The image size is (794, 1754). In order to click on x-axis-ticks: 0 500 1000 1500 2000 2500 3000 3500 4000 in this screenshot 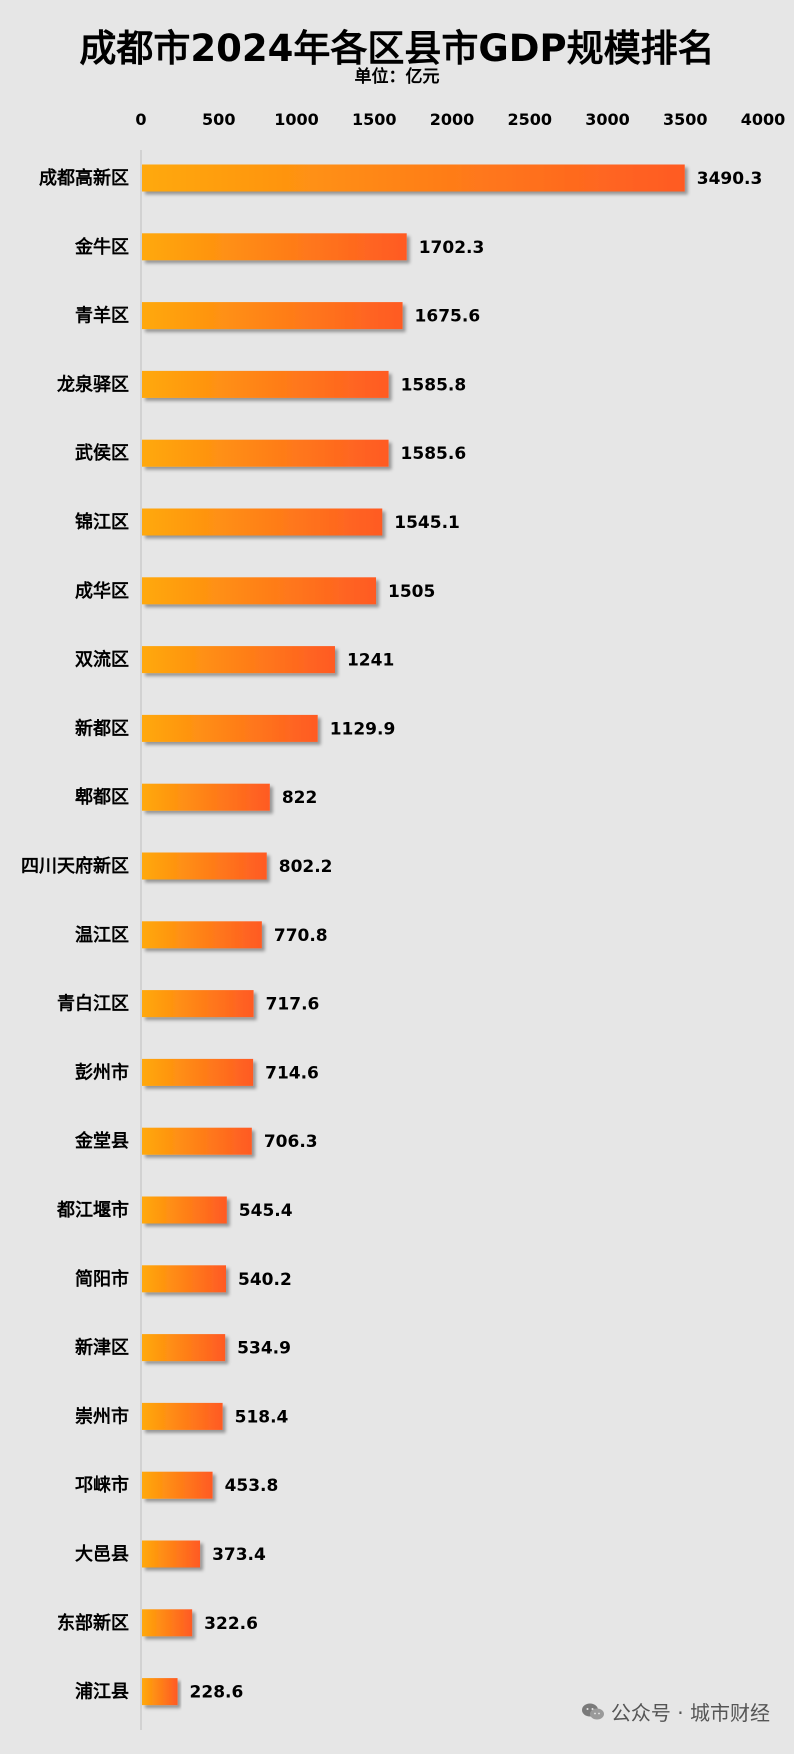, I will do `click(460, 119)`.